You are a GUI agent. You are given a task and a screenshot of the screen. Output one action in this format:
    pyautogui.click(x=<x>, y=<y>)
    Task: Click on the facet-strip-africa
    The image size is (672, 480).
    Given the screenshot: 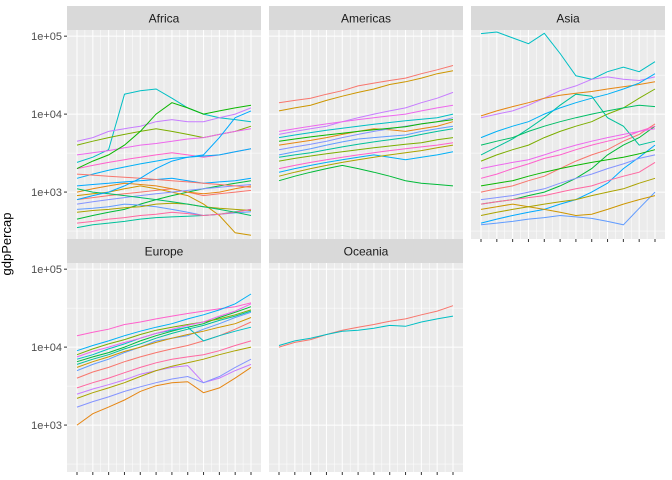 What is the action you would take?
    pyautogui.click(x=164, y=18)
    